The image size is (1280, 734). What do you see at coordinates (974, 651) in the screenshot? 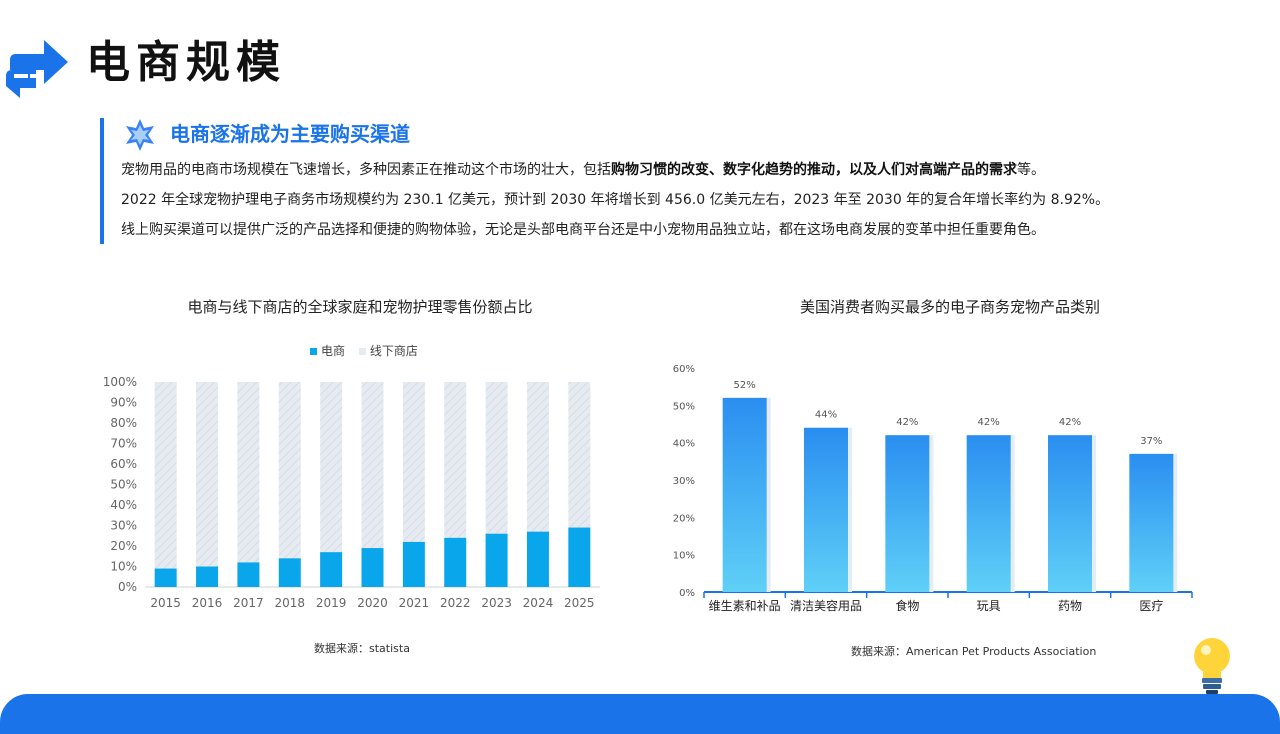
I see `right-chart-source: 数据来源：American Pet Products Association` at bounding box center [974, 651].